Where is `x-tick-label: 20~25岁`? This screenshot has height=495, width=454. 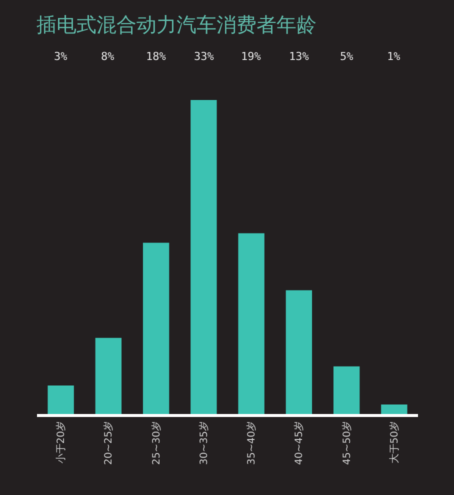
x-tick-label: 20~25岁 is located at coordinates (108, 443).